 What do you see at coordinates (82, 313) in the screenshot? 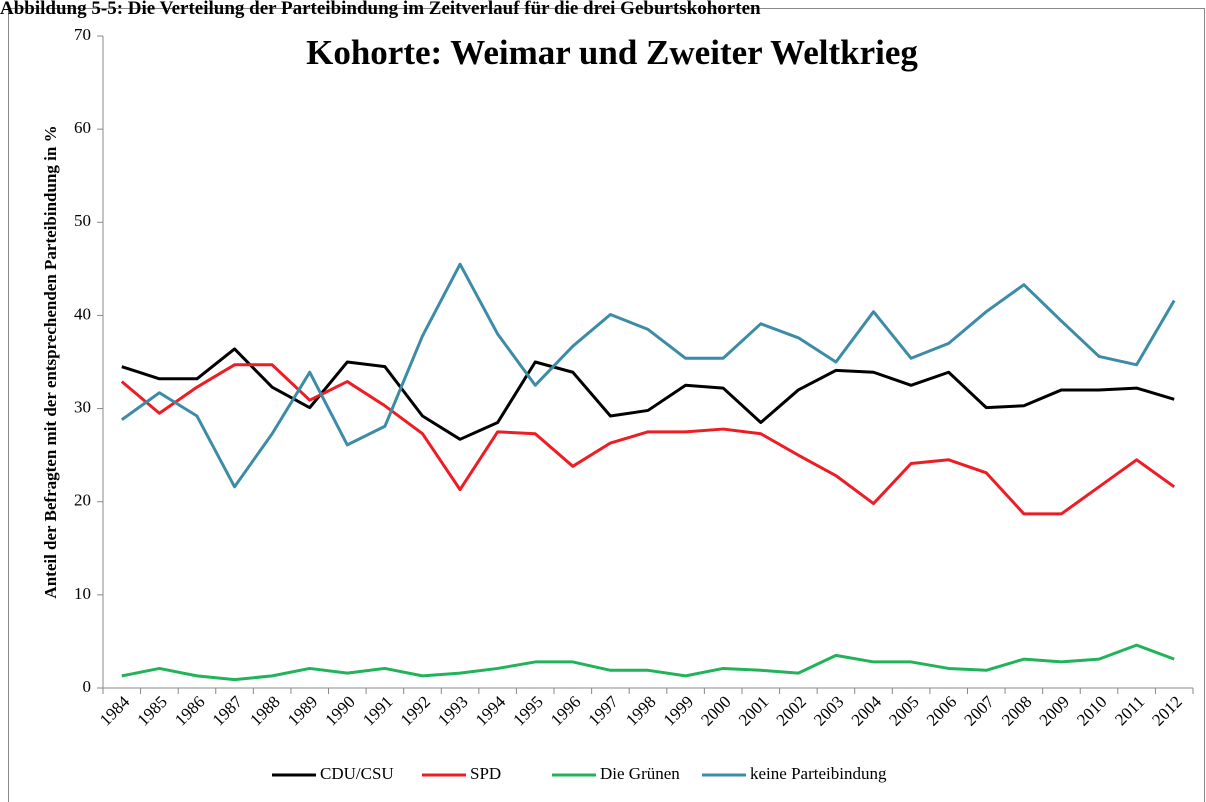
I see `y-tick-label: 40` at bounding box center [82, 313].